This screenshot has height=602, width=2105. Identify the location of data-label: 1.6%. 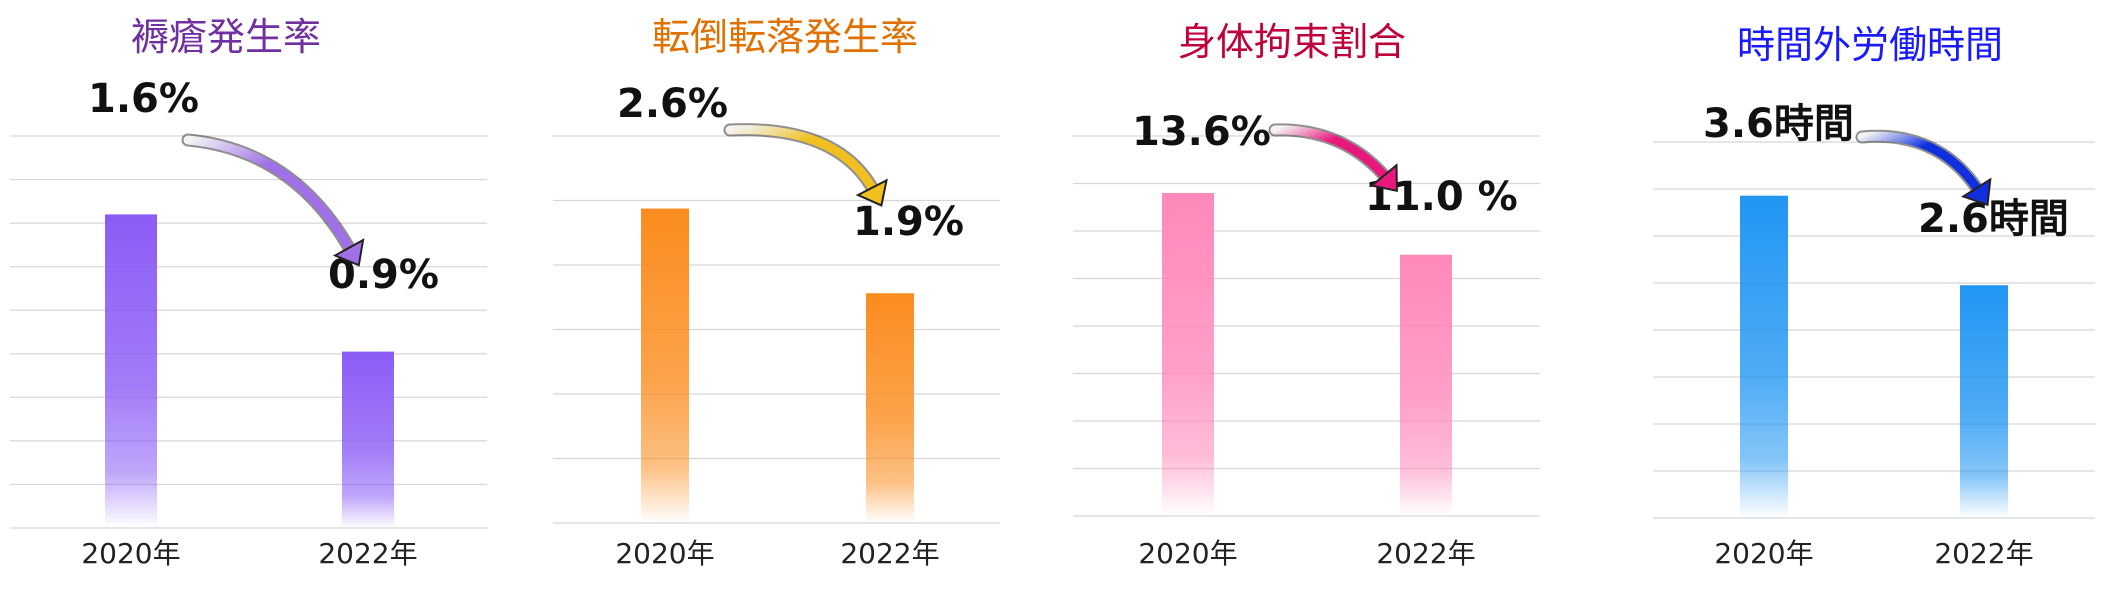
(143, 99).